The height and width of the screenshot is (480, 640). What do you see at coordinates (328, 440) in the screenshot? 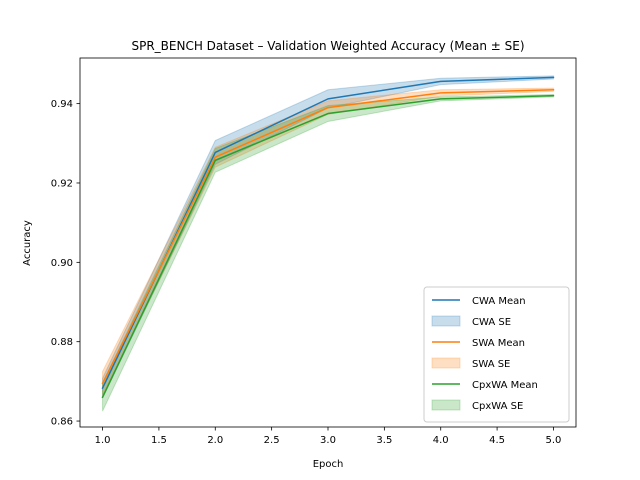
I see `x-tick-label: 3.0` at bounding box center [328, 440].